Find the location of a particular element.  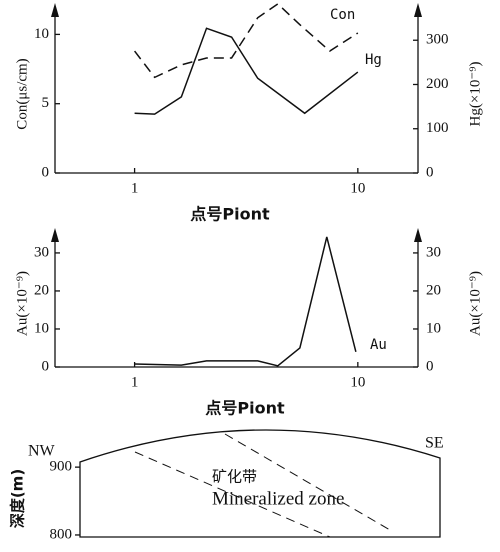

y-tick-label: 30 is located at coordinates (41, 252).